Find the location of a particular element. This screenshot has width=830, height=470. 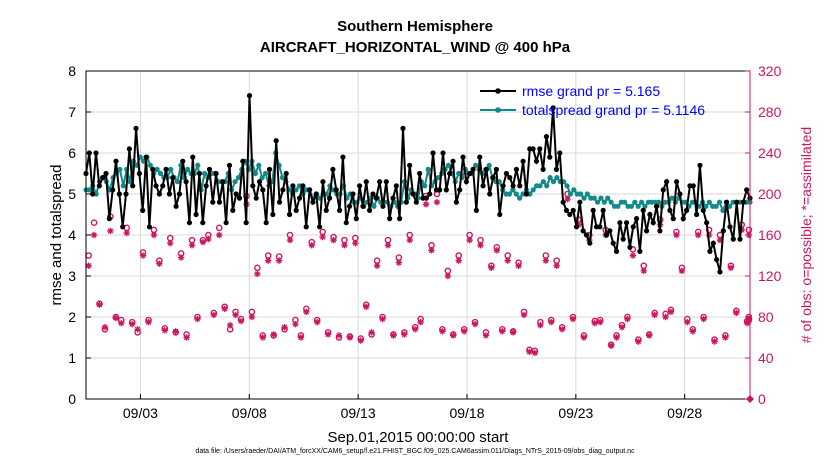

legend-rmse-marker is located at coordinates (498, 91).